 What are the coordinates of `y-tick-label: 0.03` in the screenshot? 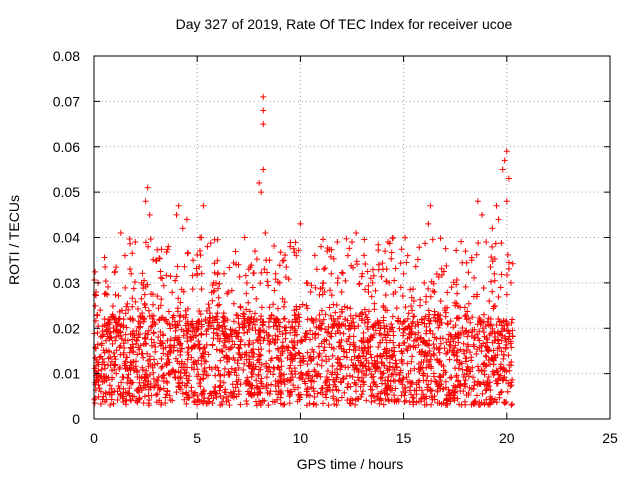 It's located at (66, 283).